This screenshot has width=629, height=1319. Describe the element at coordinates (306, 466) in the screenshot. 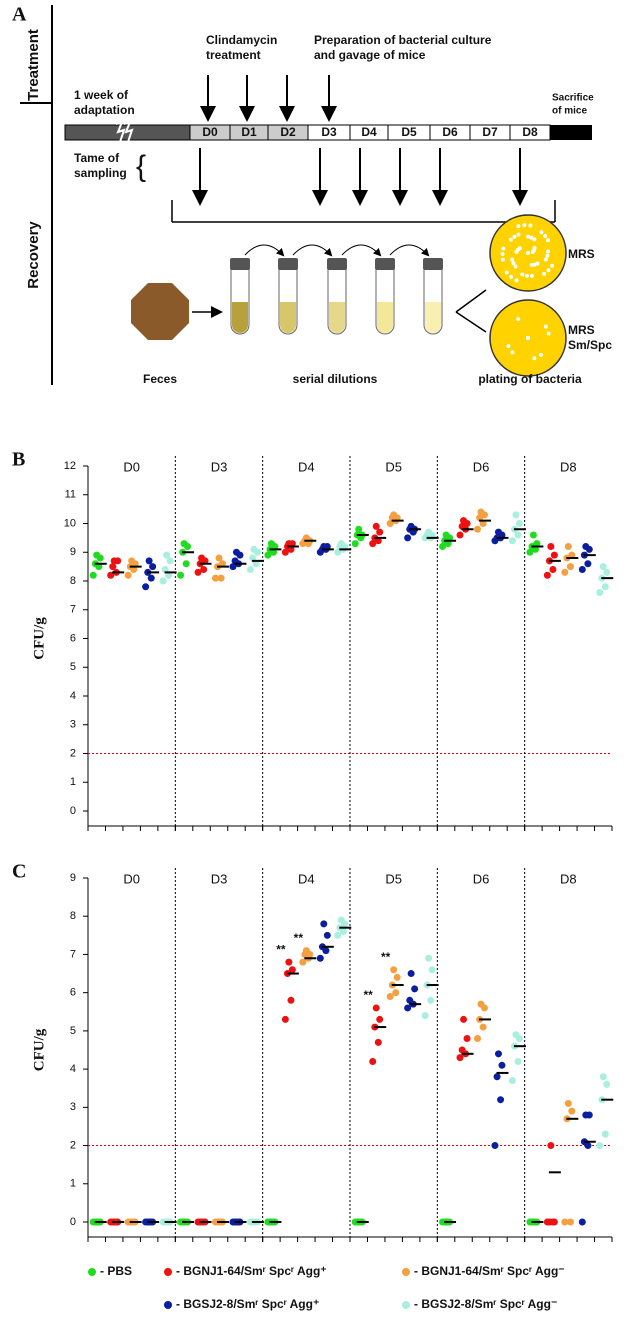

I see `group-label: D4` at that location.